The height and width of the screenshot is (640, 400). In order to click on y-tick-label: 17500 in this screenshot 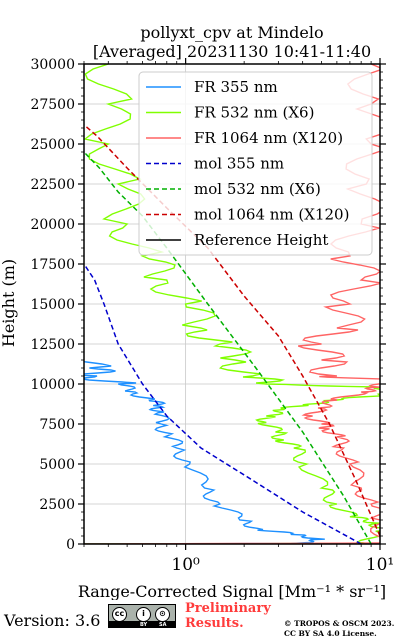, I will do `click(52, 265)`.